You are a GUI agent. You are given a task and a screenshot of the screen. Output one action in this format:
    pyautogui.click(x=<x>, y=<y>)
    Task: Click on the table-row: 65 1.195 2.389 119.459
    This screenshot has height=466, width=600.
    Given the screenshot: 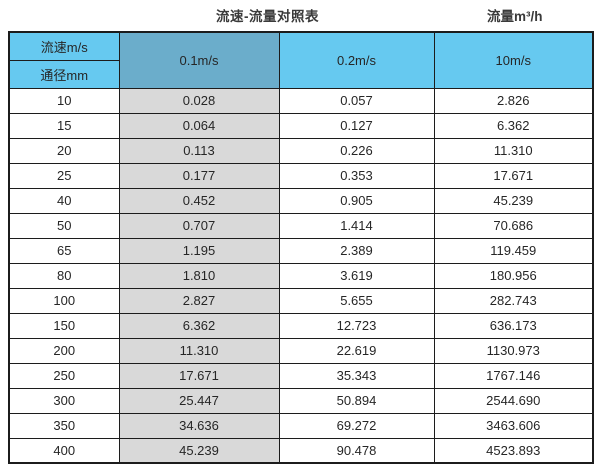 What is the action you would take?
    pyautogui.click(x=301, y=250)
    